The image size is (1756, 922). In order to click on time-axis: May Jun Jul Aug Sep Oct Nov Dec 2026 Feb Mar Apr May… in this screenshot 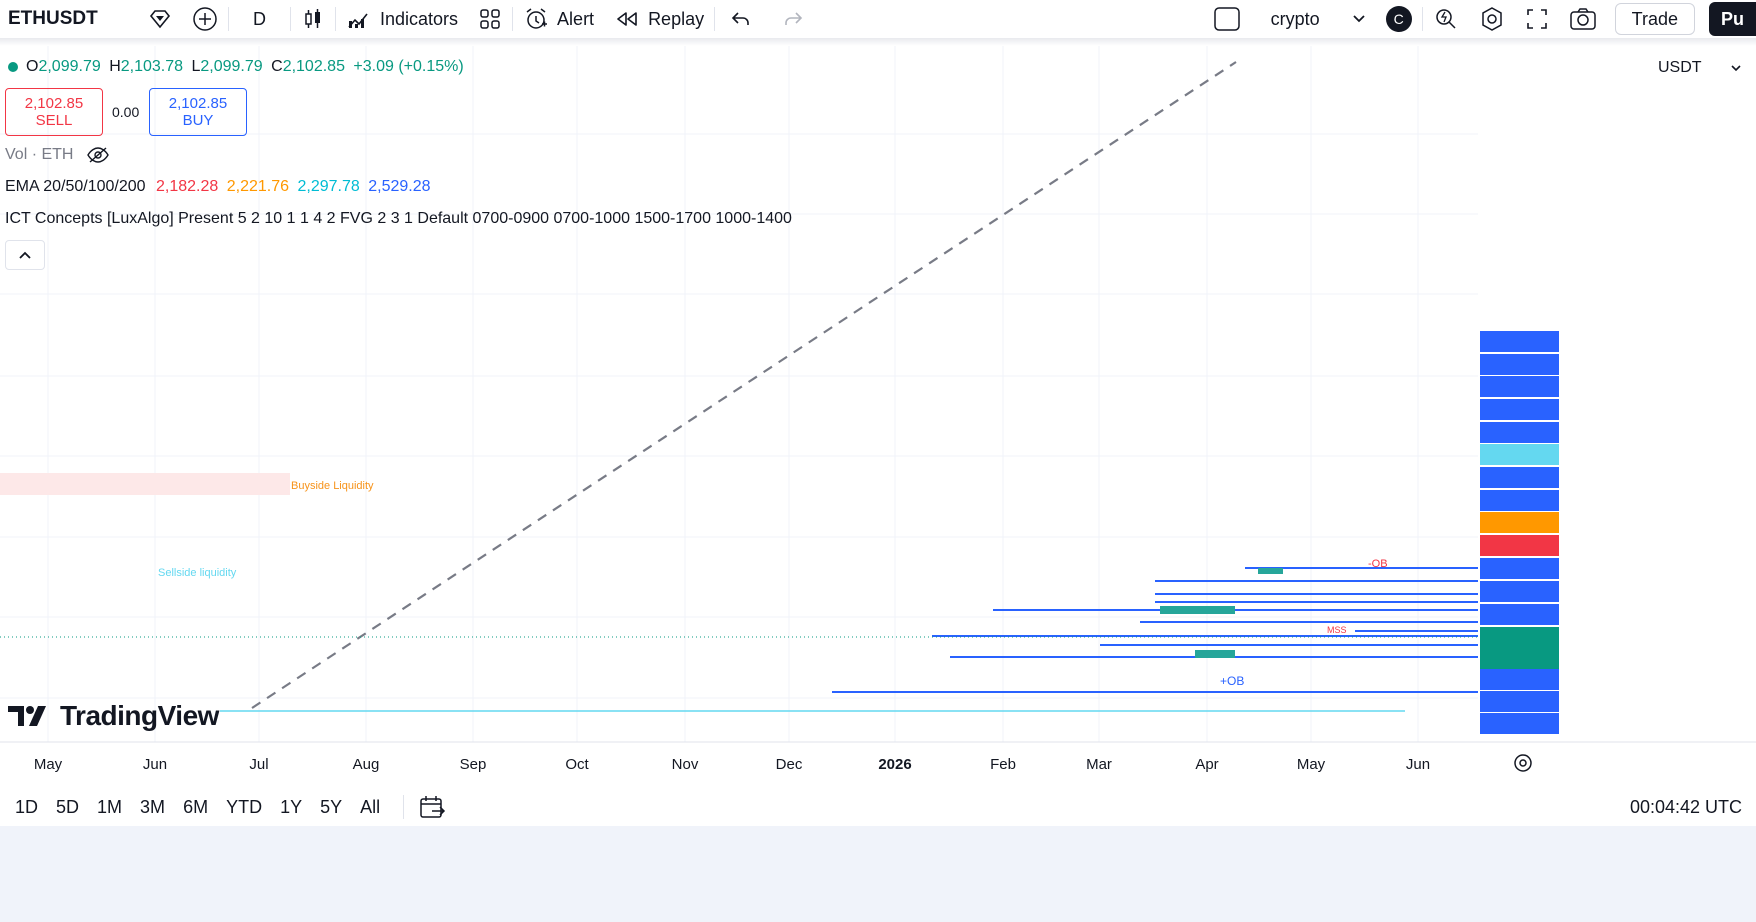, I will do `click(878, 757)`.